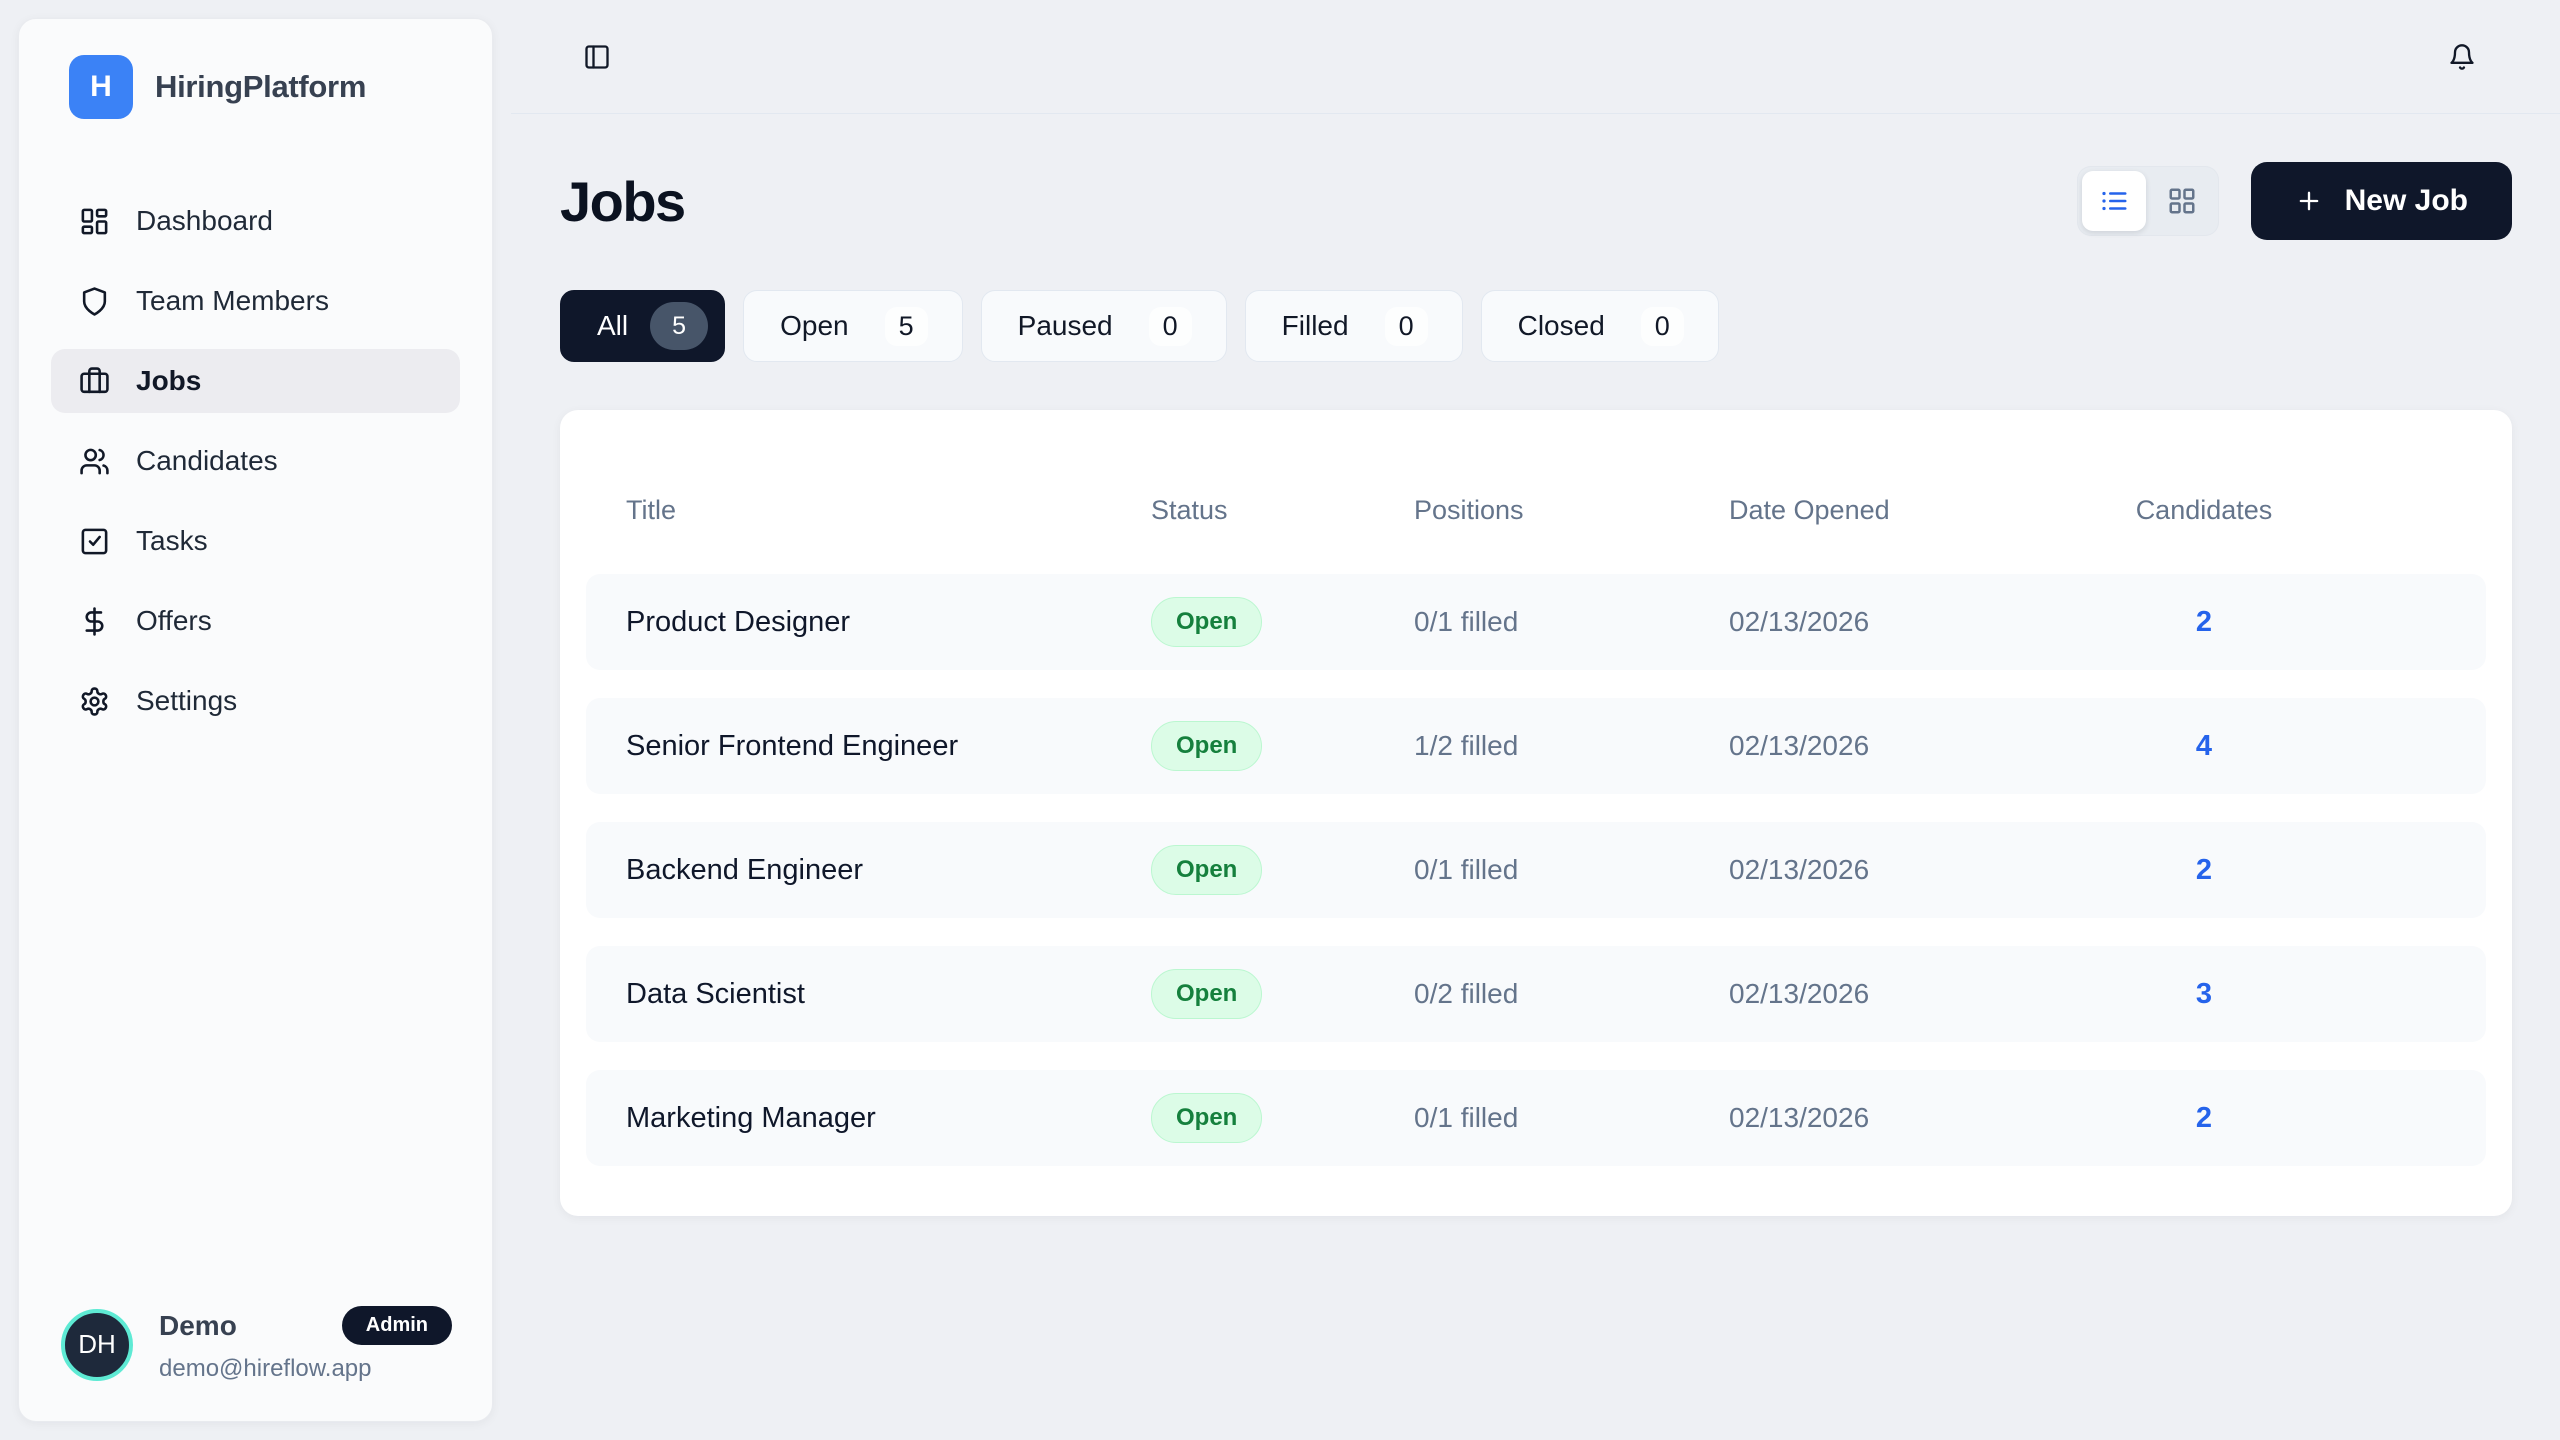 The image size is (2560, 1440). Describe the element at coordinates (751, 1117) in the screenshot. I see `job-title: Marketing Manager` at that location.